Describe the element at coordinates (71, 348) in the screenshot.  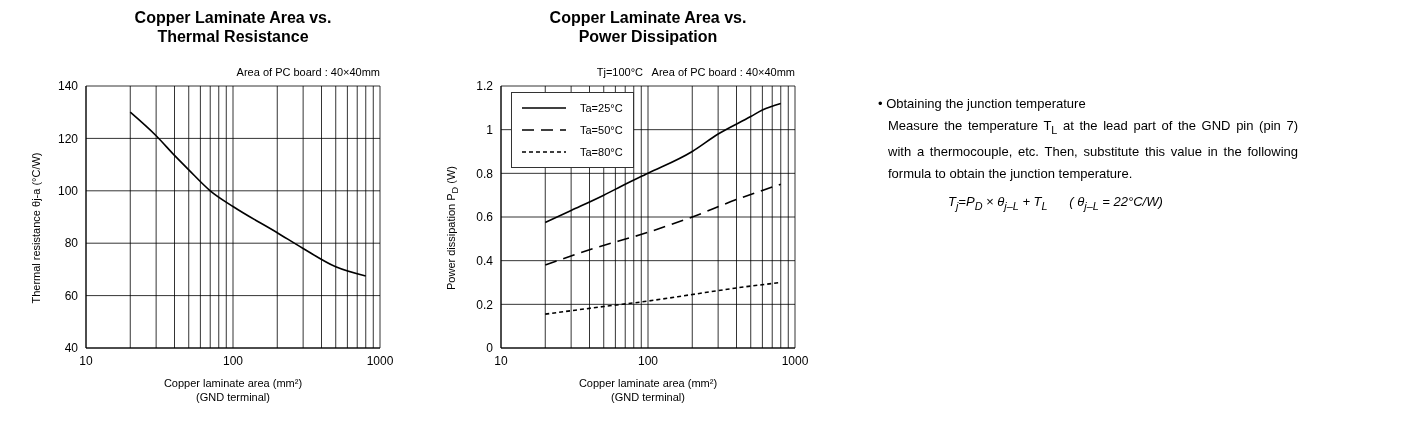
I see `y-tick-label: 40` at that location.